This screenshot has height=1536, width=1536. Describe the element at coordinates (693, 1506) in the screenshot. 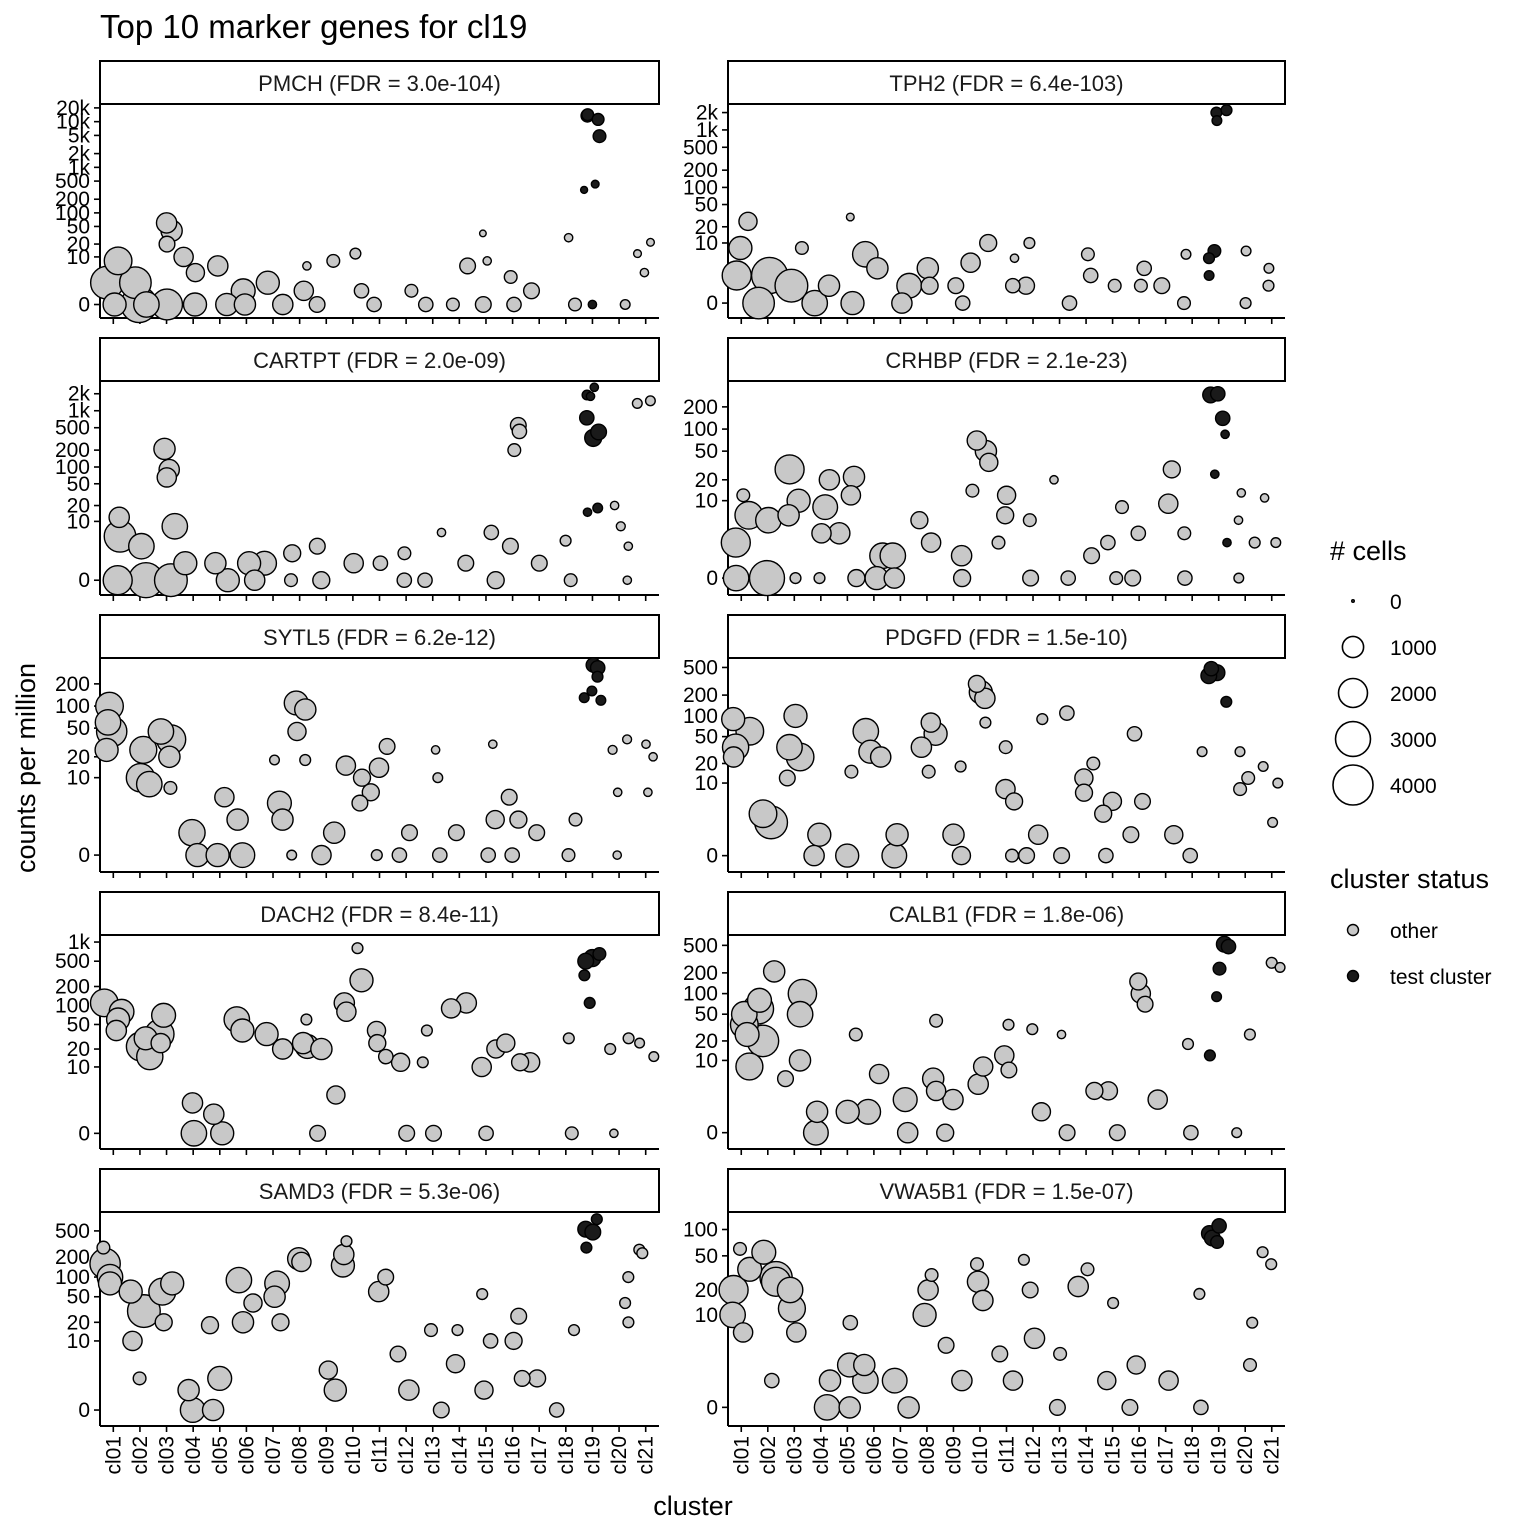

I see `x-axis-title: cluster` at that location.